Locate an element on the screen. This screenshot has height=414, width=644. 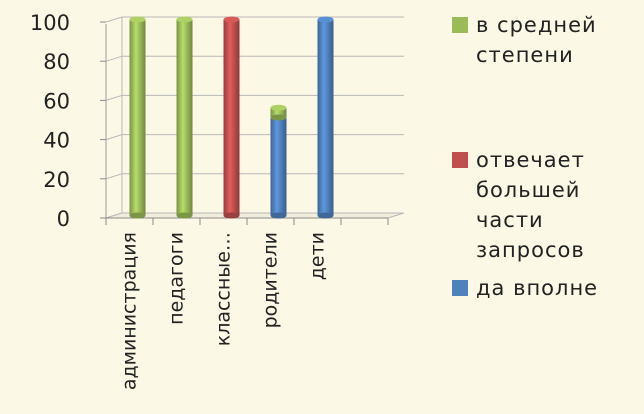
y-tick-label: 20 is located at coordinates (56, 180).